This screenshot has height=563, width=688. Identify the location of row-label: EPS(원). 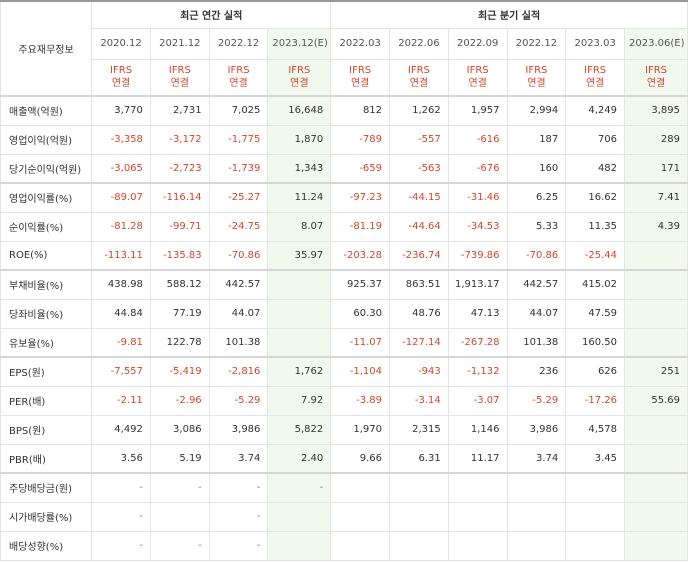
(46, 371).